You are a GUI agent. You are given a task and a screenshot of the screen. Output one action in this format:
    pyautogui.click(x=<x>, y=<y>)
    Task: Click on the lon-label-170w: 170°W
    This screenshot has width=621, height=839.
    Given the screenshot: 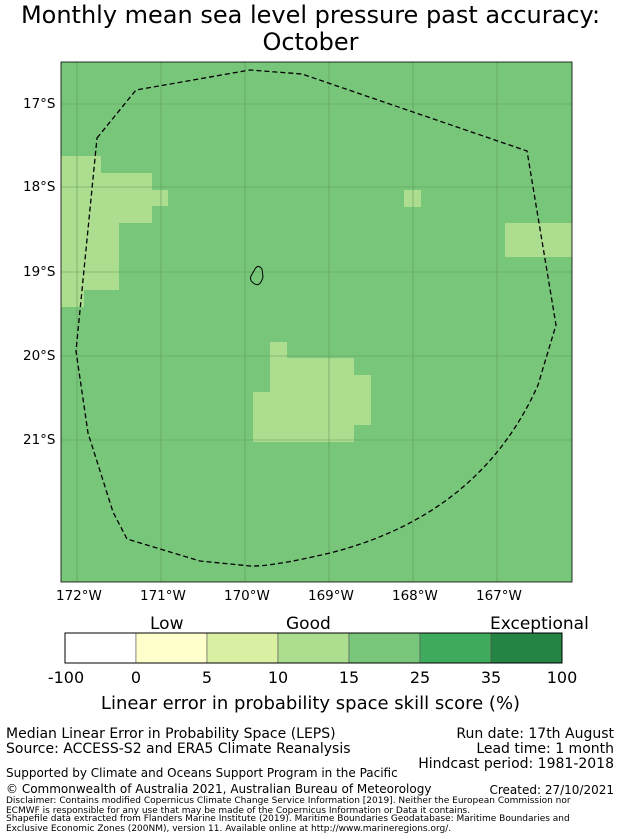 What is the action you would take?
    pyautogui.click(x=247, y=596)
    